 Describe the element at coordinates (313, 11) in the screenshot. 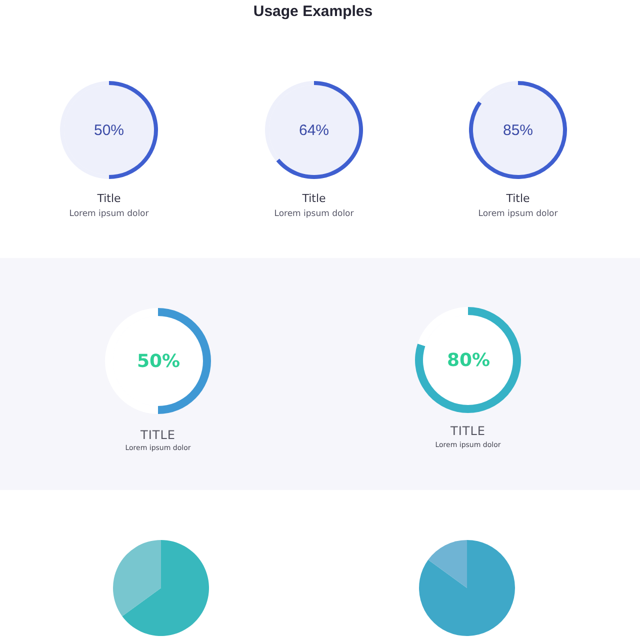

I see `text: Usage Examples` at that location.